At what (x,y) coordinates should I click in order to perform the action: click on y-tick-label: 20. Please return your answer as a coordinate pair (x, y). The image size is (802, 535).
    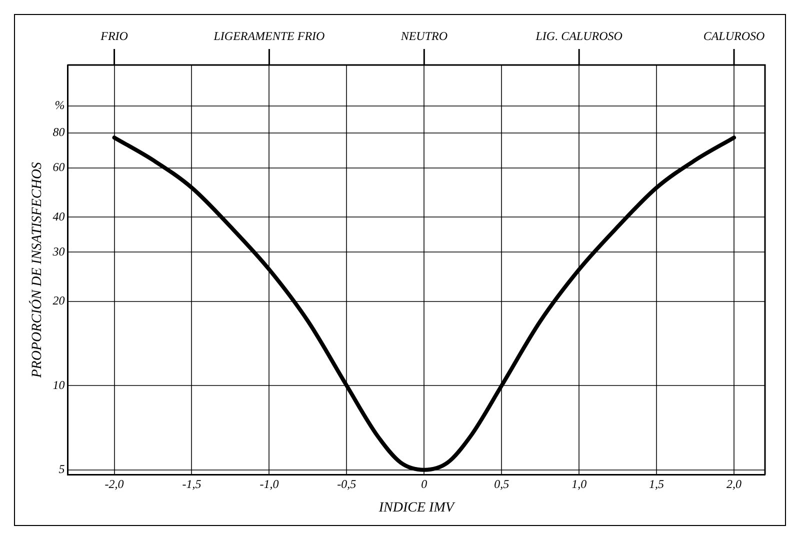
    Looking at the image, I should click on (58, 301).